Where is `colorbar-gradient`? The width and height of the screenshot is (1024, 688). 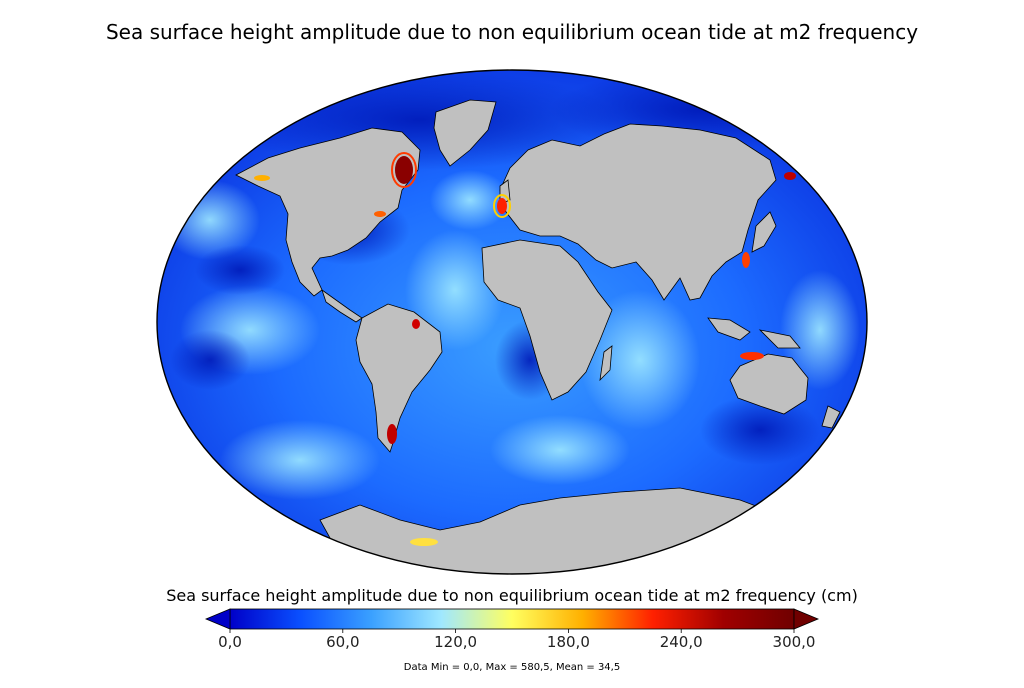 colorbar-gradient is located at coordinates (512, 619).